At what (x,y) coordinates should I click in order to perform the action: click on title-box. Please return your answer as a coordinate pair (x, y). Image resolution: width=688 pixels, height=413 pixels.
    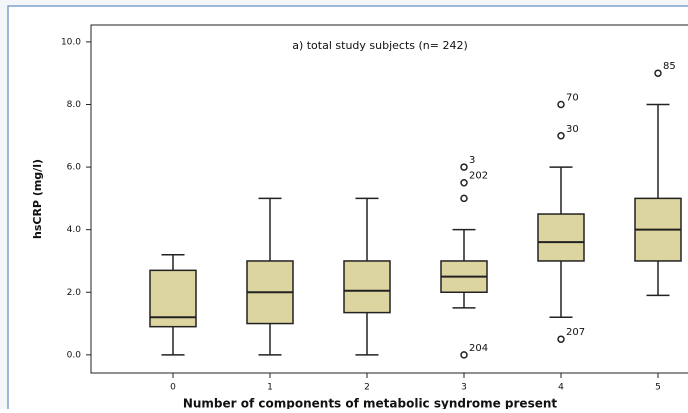
    Looking at the image, I should click on (380, 46).